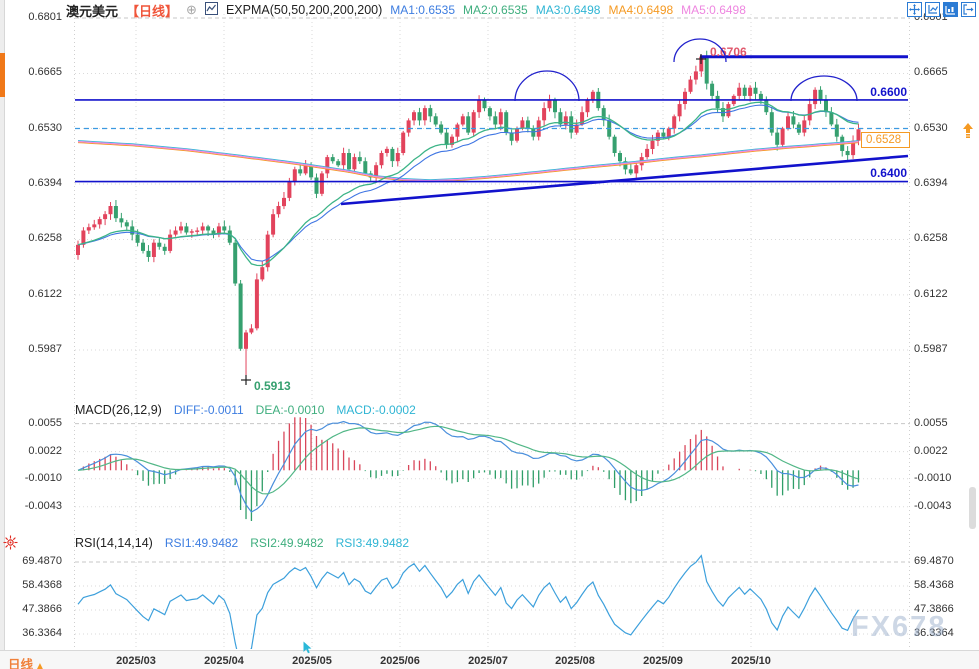 The height and width of the screenshot is (669, 979). I want to click on macd-diff-value: DIFF:-0.0011, so click(208, 410).